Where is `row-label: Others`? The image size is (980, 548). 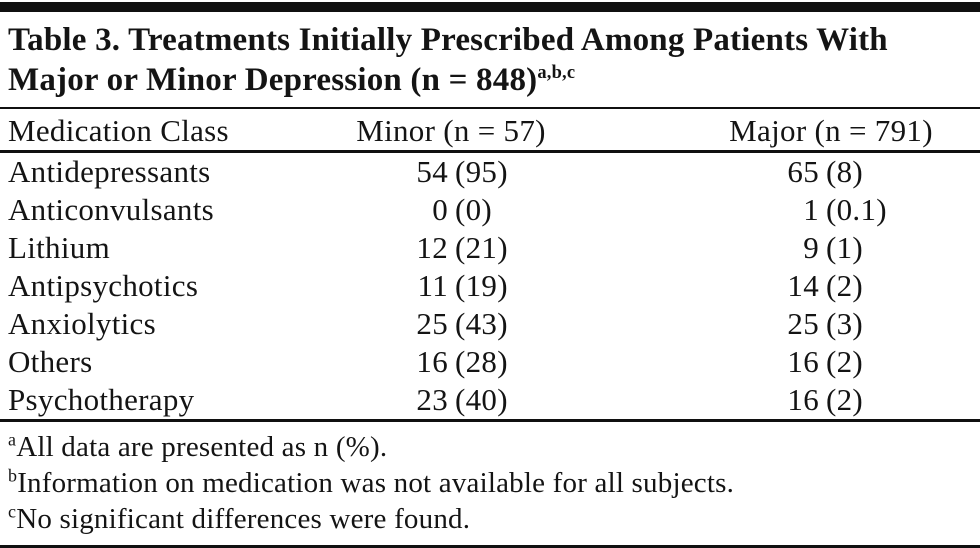
row-label: Others is located at coordinates (50, 362).